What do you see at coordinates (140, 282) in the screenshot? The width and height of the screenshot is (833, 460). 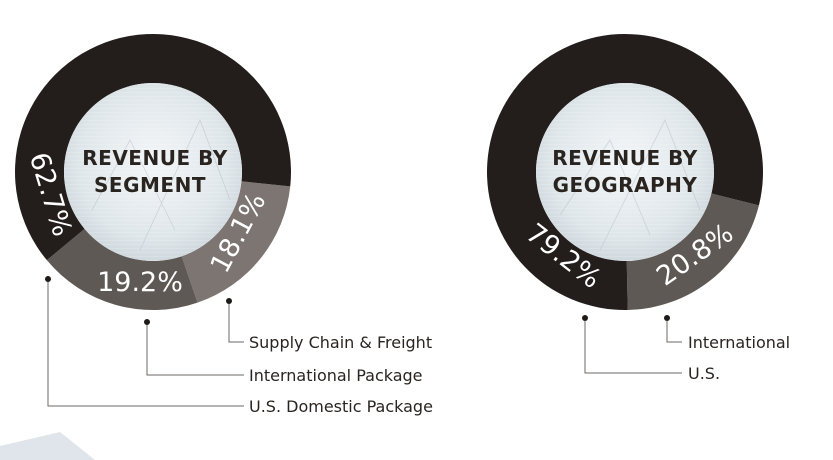 I see `slice-label-international-package: 19.2%` at bounding box center [140, 282].